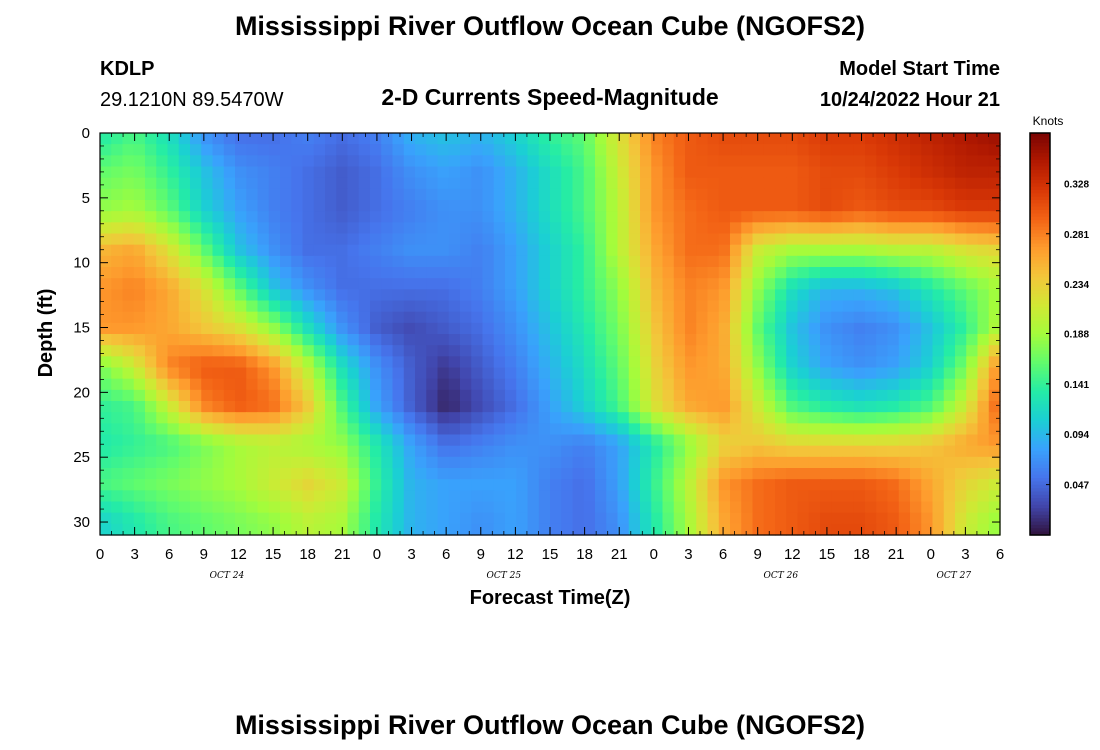 This screenshot has height=750, width=1100. What do you see at coordinates (1076, 435) in the screenshot?
I see `colorbar-tick-label: 0.094` at bounding box center [1076, 435].